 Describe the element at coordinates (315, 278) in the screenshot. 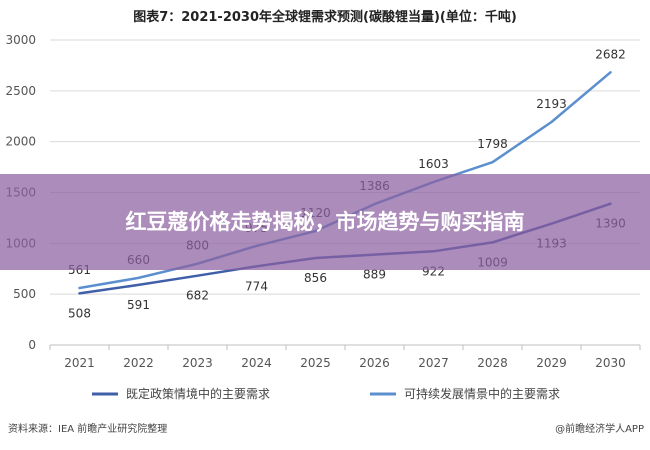

I see `data-label-series-1: 856` at that location.